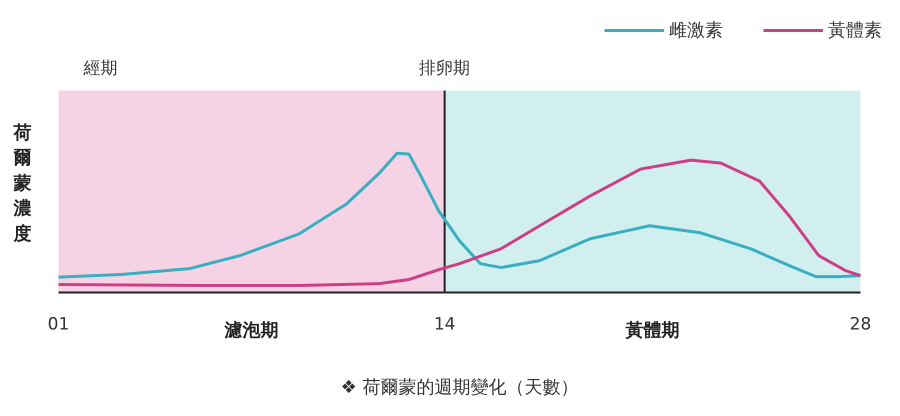 The height and width of the screenshot is (416, 900). What do you see at coordinates (696, 30) in the screenshot?
I see `legend-label: 雌激素` at bounding box center [696, 30].